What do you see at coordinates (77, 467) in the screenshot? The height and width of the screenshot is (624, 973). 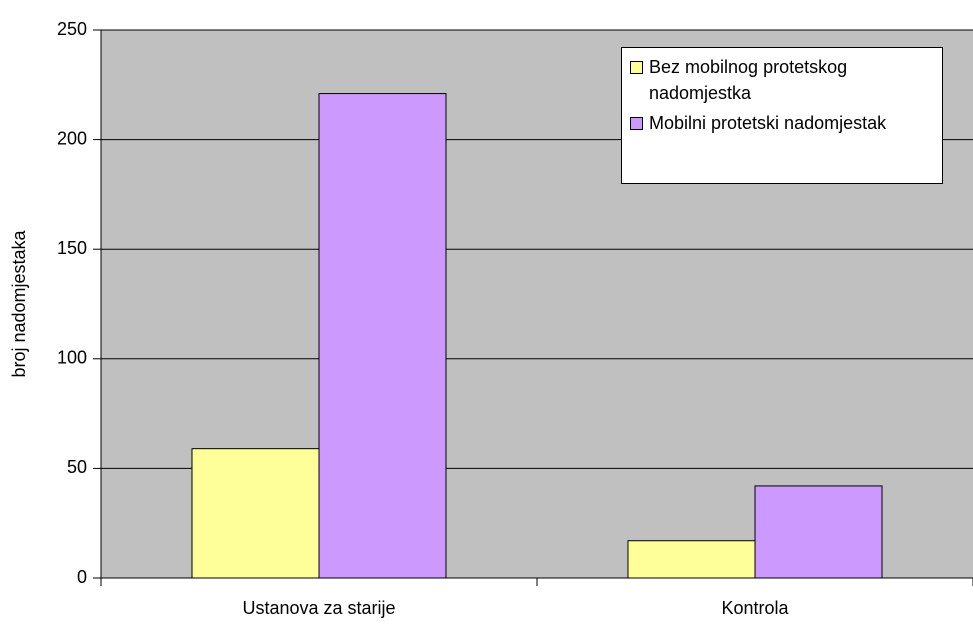 I see `y-tick-label: 50` at bounding box center [77, 467].